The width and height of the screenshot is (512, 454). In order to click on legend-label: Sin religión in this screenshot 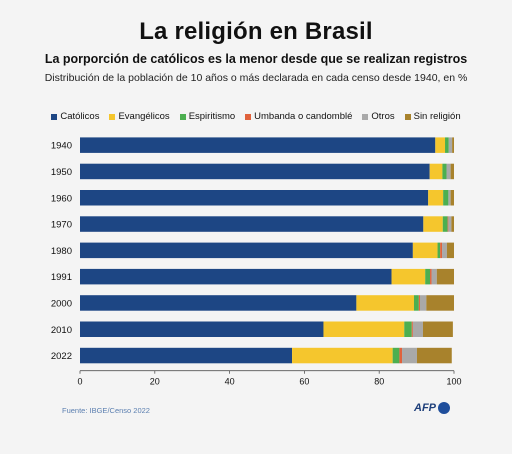, I will do `click(437, 116)`.